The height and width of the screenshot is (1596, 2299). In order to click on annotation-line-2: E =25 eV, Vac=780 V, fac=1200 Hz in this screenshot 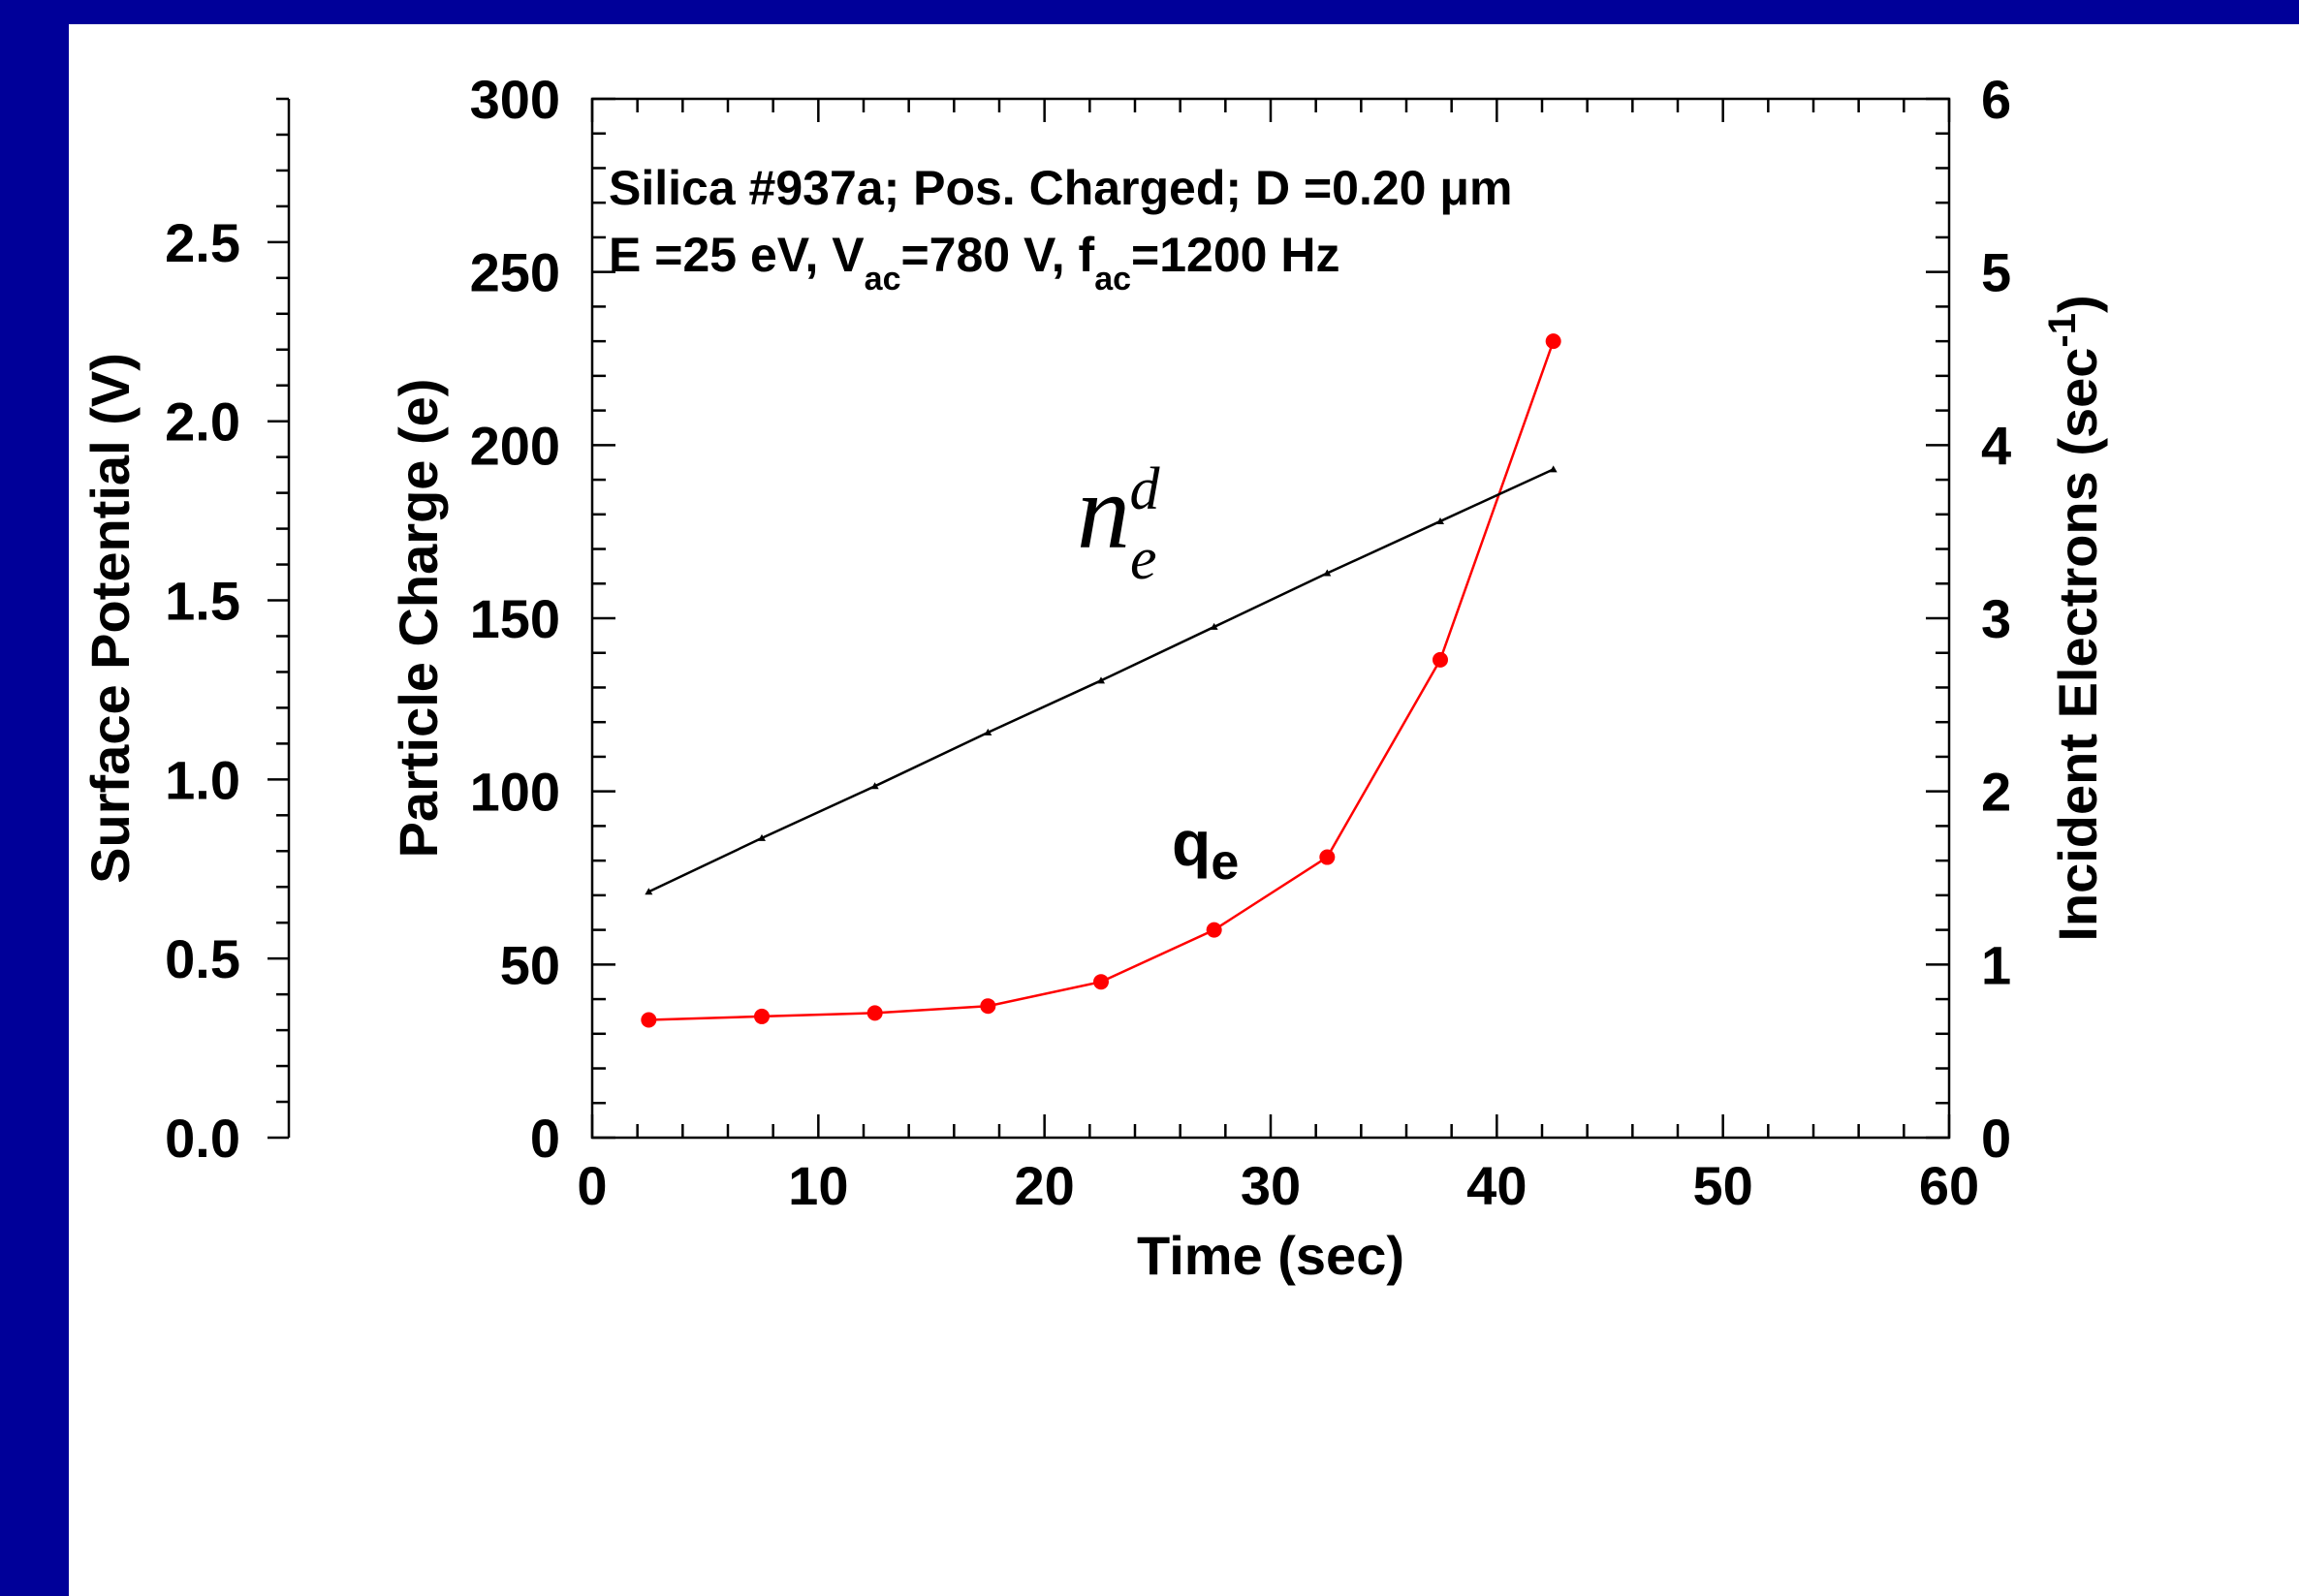, I will do `click(974, 262)`.